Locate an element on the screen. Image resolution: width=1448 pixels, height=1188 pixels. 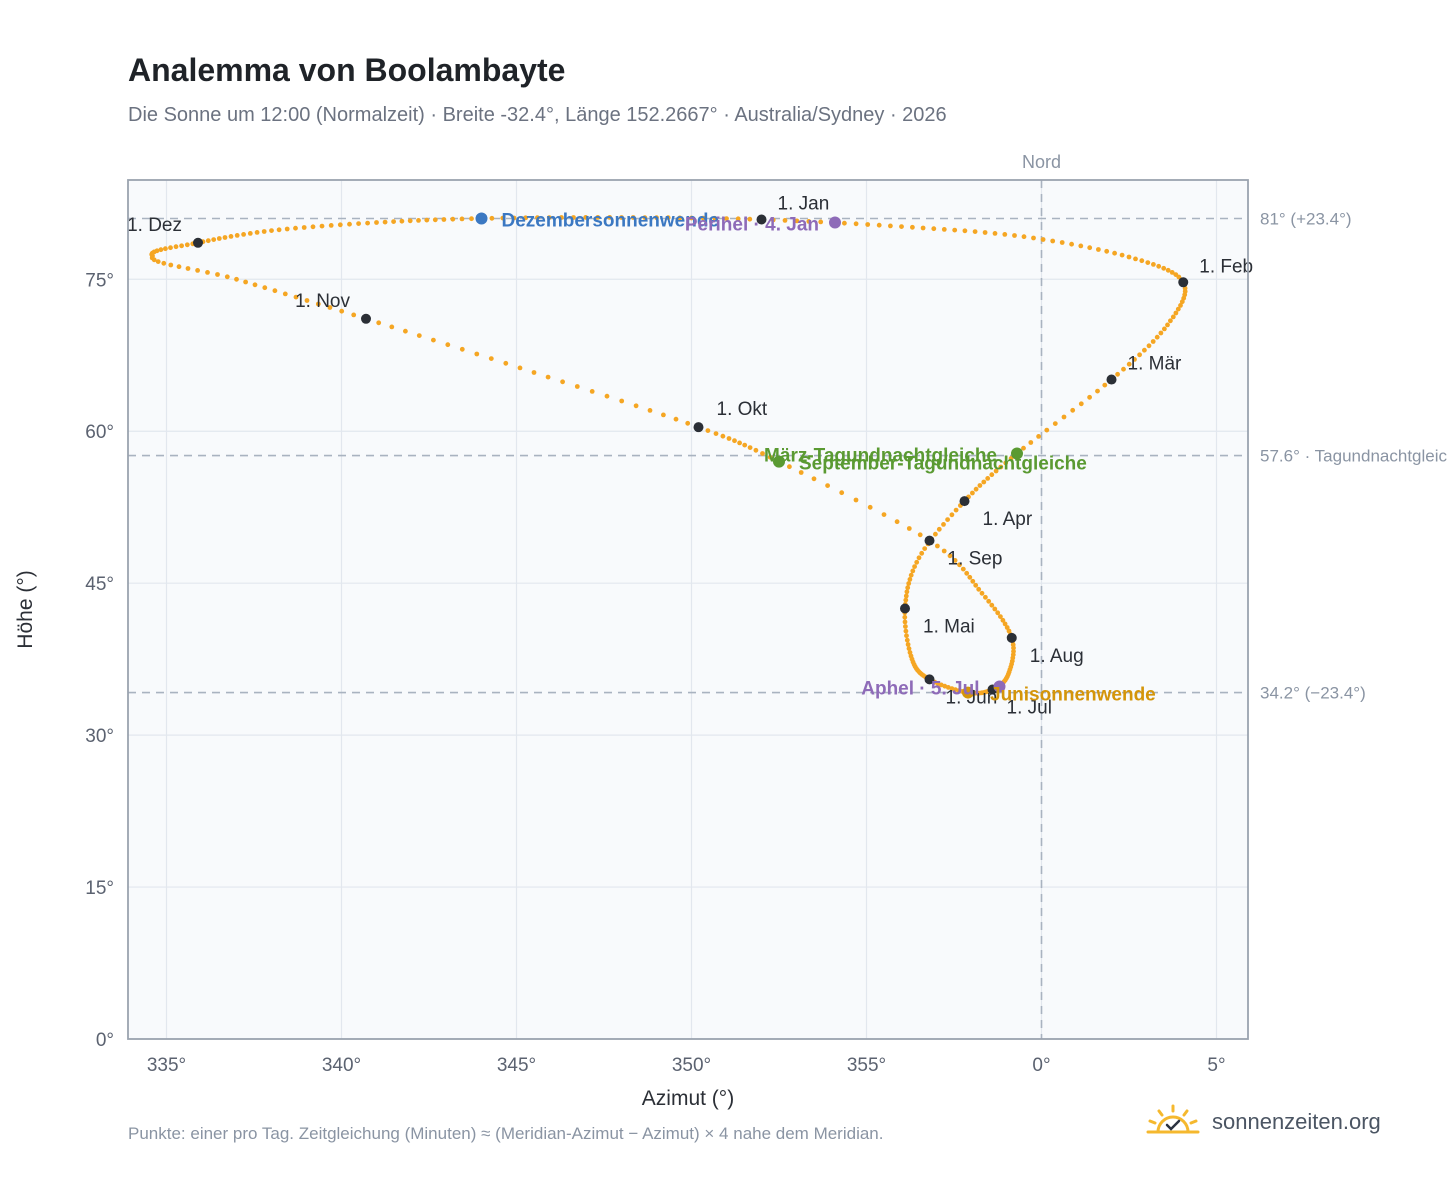
sun-check-icon is located at coordinates (1173, 1121).